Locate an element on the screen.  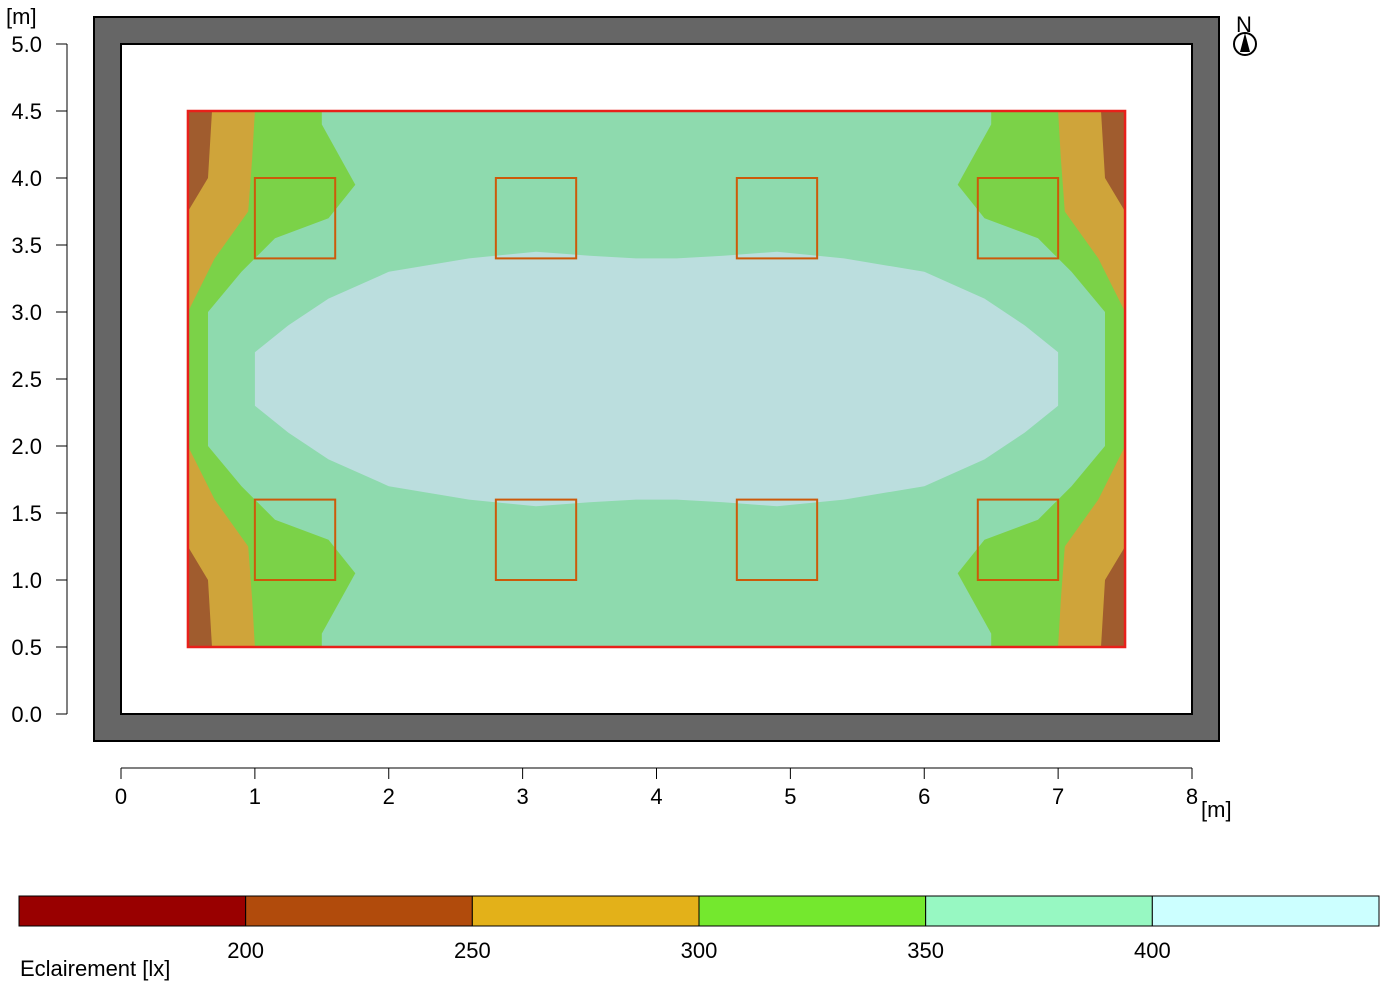
y-tick-label: 4.0 is located at coordinates (26, 178).